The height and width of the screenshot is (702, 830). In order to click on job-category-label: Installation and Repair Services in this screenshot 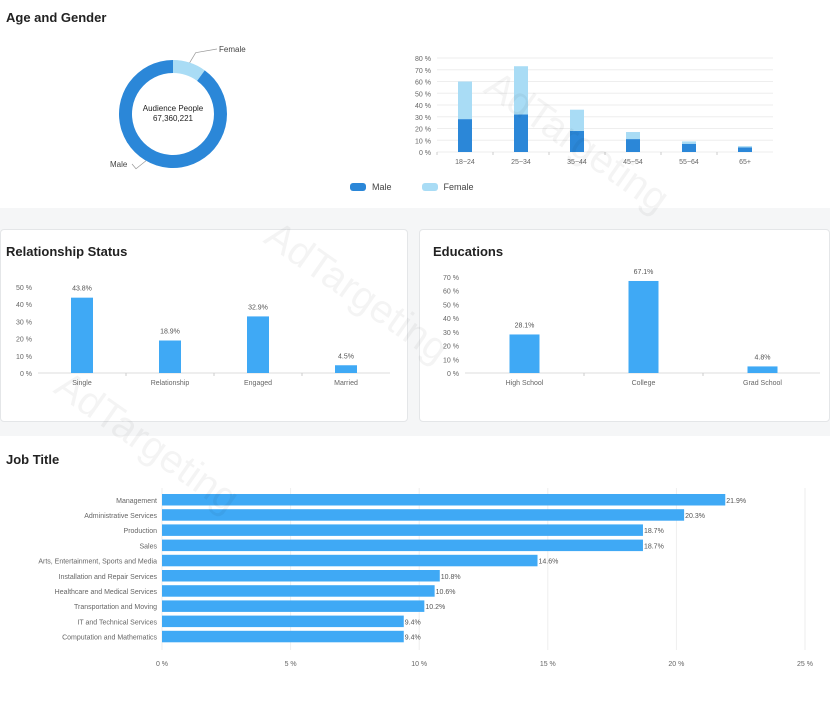, I will do `click(108, 577)`.